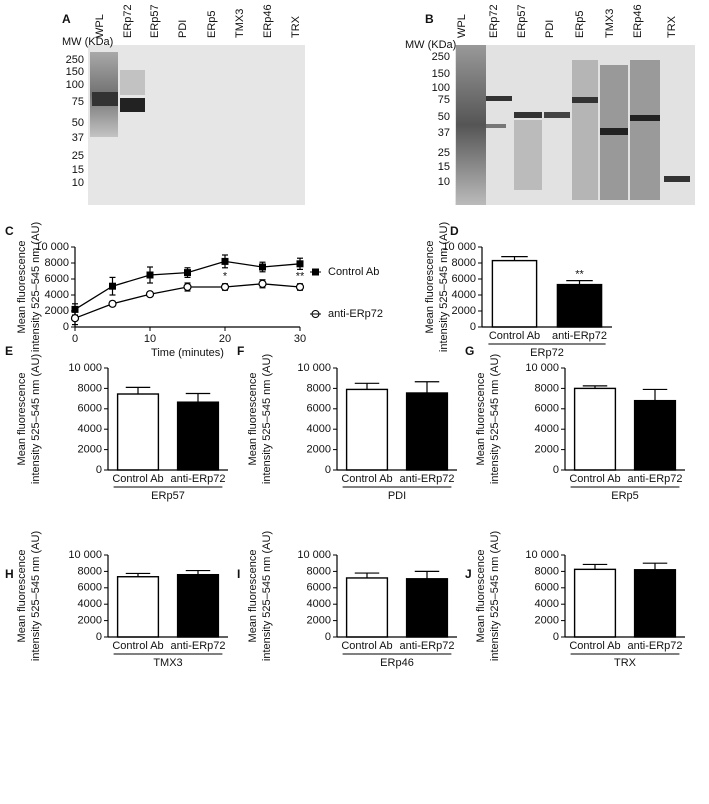 This screenshot has width=709, height=804. Describe the element at coordinates (625, 496) in the screenshot. I see `group-label: ERp5` at that location.